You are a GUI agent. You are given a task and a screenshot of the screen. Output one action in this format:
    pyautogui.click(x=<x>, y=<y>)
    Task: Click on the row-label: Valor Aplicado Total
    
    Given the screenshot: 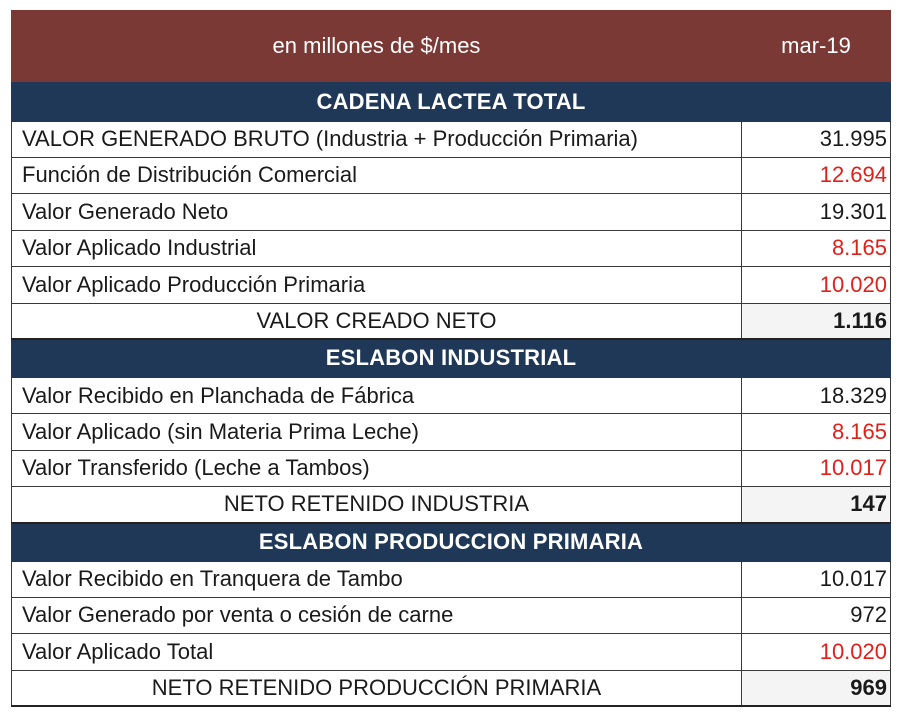 What is the action you would take?
    pyautogui.click(x=376, y=652)
    